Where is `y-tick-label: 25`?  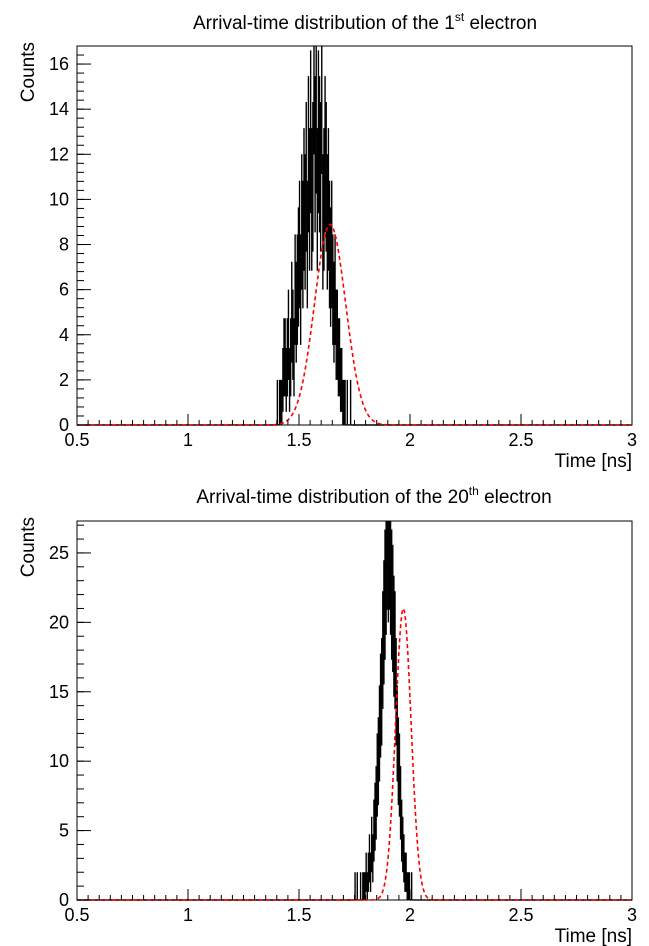
y-tick-label: 25 is located at coordinates (59, 553).